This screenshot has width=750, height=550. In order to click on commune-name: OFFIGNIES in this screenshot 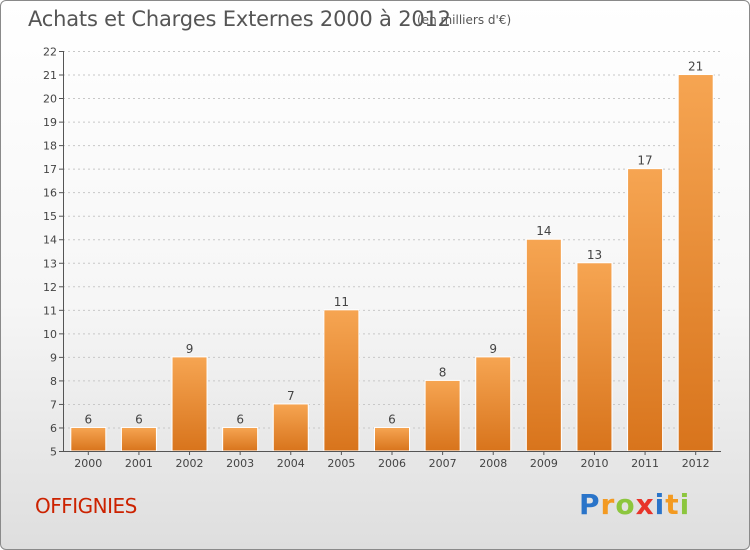, I will do `click(86, 506)`.